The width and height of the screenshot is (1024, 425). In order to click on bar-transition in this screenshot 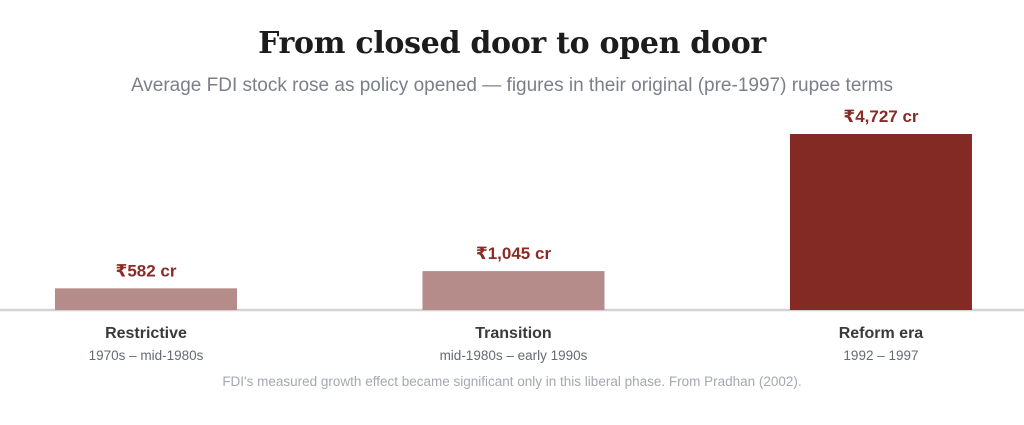, I will do `click(513, 290)`.